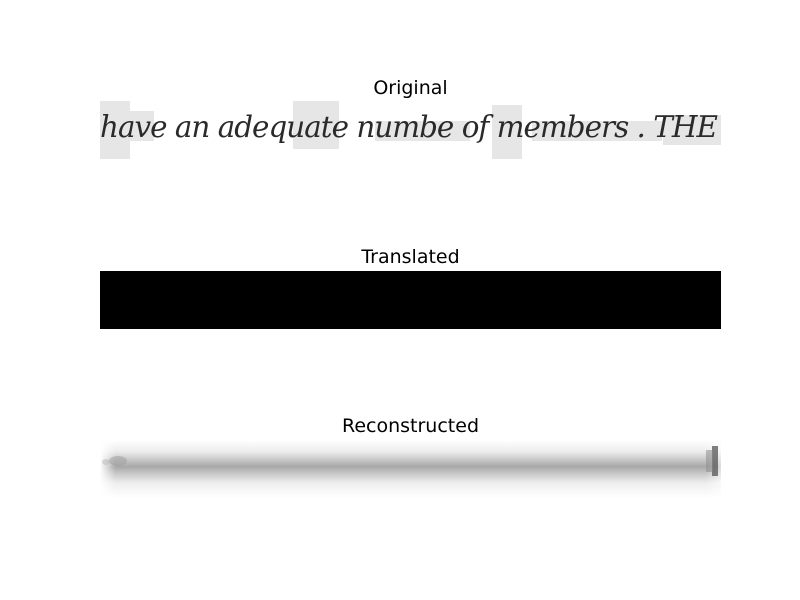  I want to click on original-image: have an adequate numbe of members . THE, so click(410, 130).